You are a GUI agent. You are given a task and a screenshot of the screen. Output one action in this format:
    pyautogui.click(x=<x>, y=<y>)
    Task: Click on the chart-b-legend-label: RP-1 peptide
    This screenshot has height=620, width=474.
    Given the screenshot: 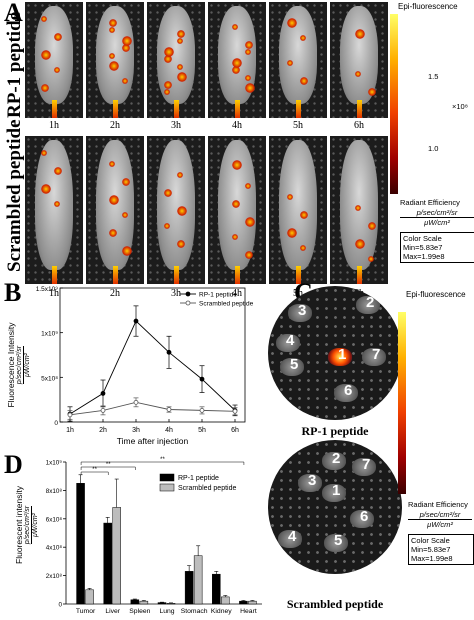 What is the action you would take?
    pyautogui.click(x=218, y=295)
    